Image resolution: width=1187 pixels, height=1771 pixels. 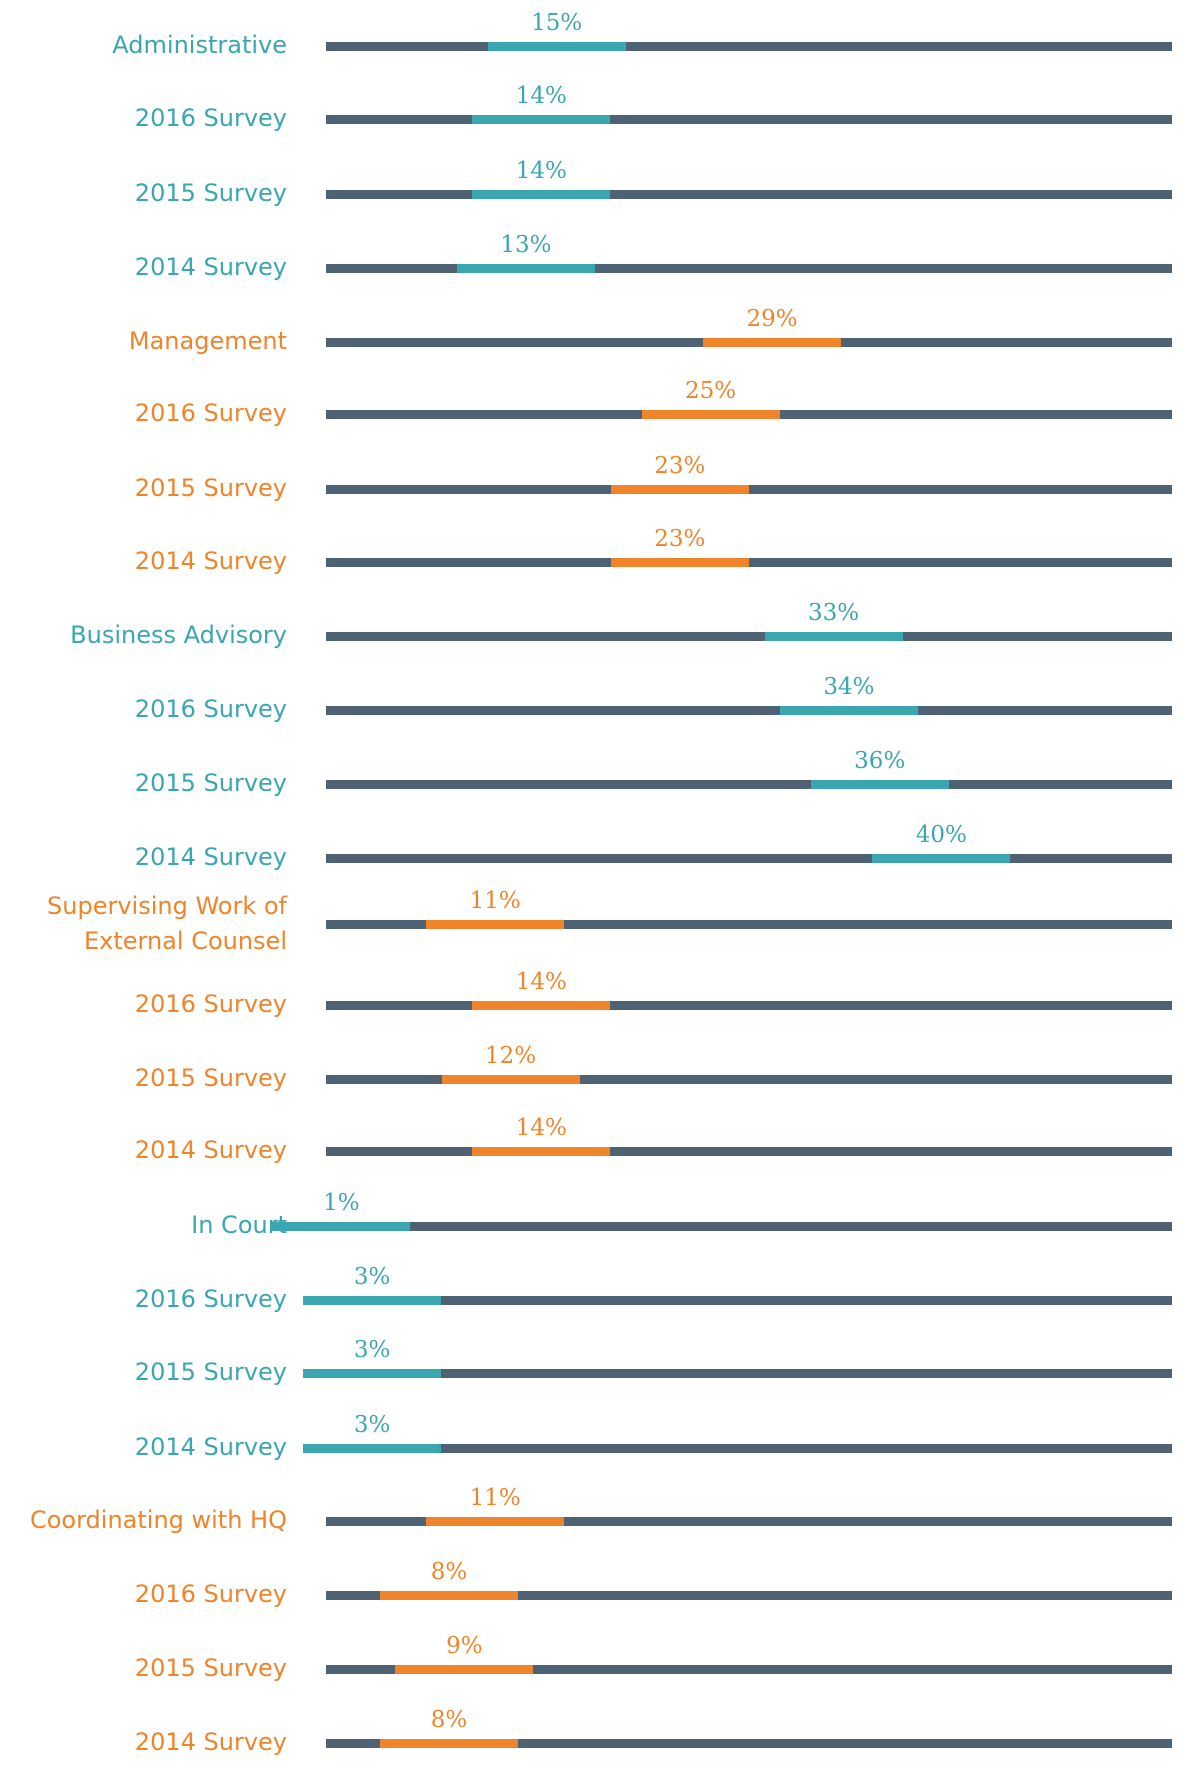 I want to click on value-label: 15%, so click(x=557, y=23).